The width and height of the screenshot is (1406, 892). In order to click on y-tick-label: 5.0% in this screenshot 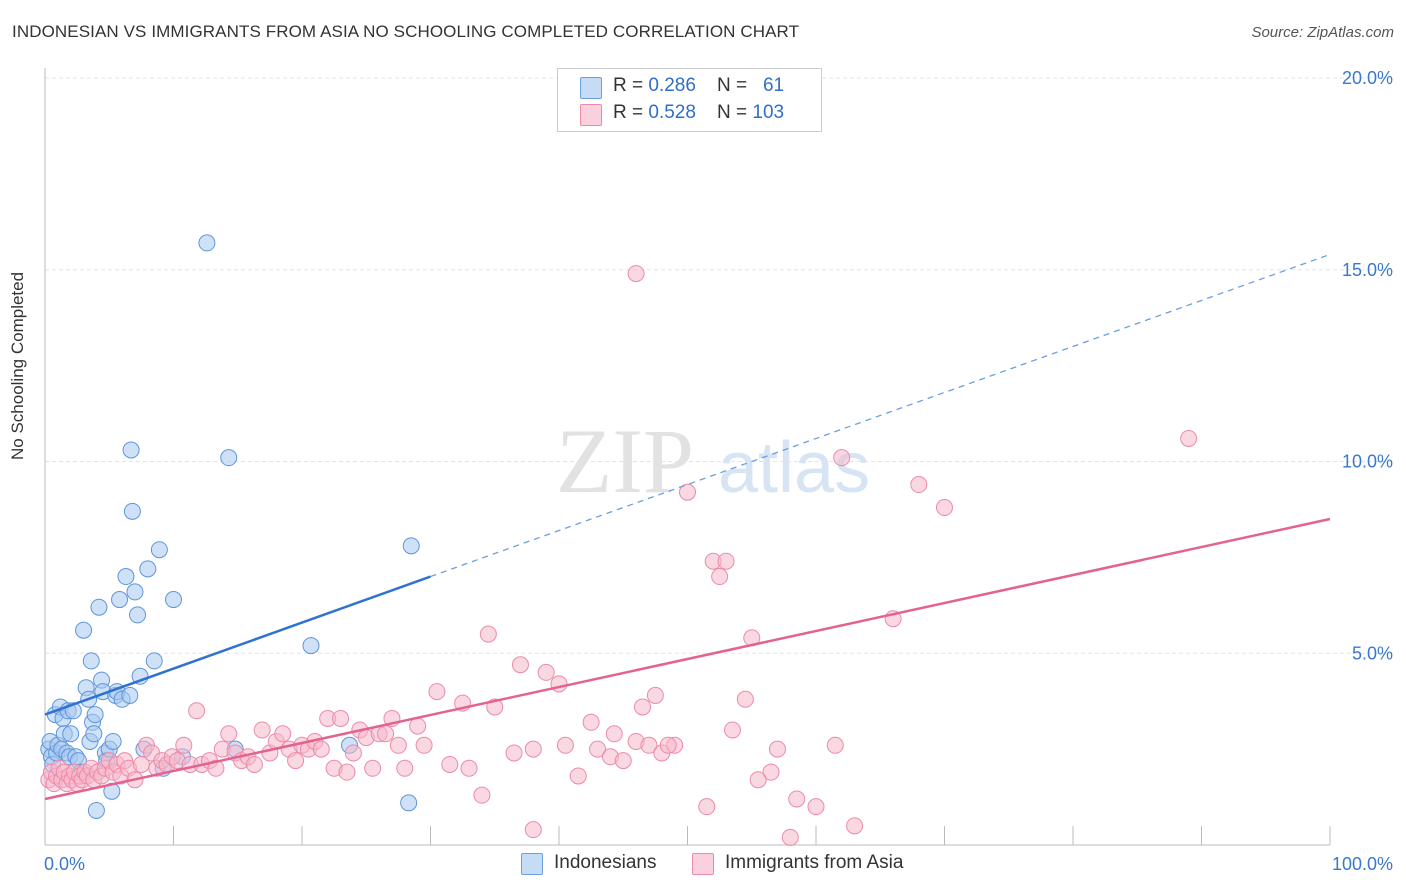, I will do `click(1372, 653)`.